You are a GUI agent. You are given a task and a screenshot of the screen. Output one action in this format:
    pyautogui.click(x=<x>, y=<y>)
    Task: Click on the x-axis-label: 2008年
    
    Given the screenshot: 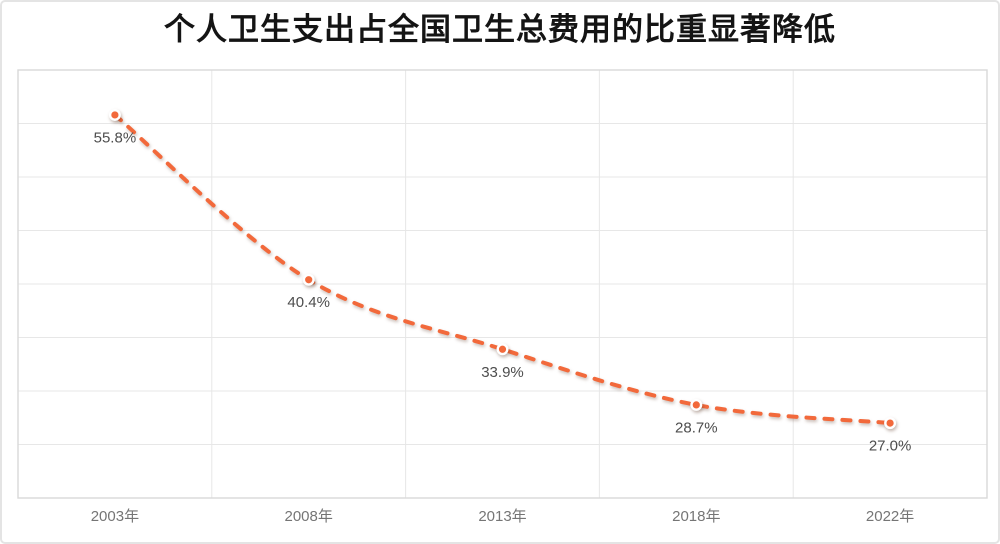 What is the action you would take?
    pyautogui.click(x=309, y=516)
    